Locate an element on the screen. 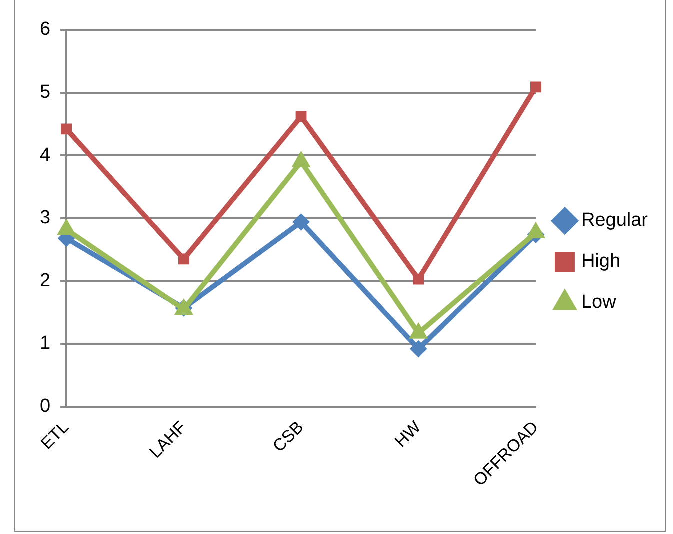 Image resolution: width=673 pixels, height=534 pixels. legend-label: Regular is located at coordinates (615, 221).